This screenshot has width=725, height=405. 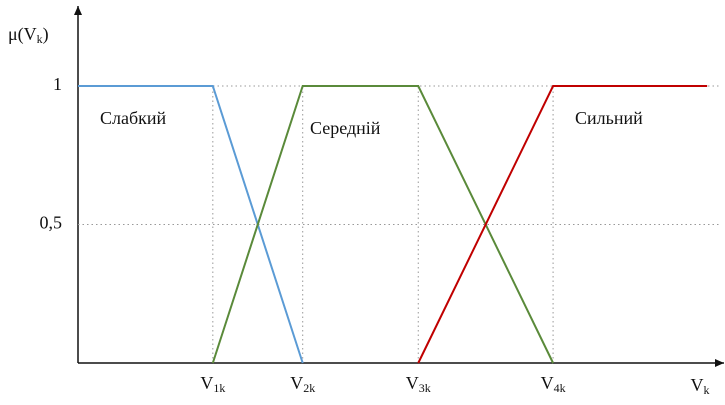 I want to click on x-tick-label: V4k​, so click(x=553, y=384).